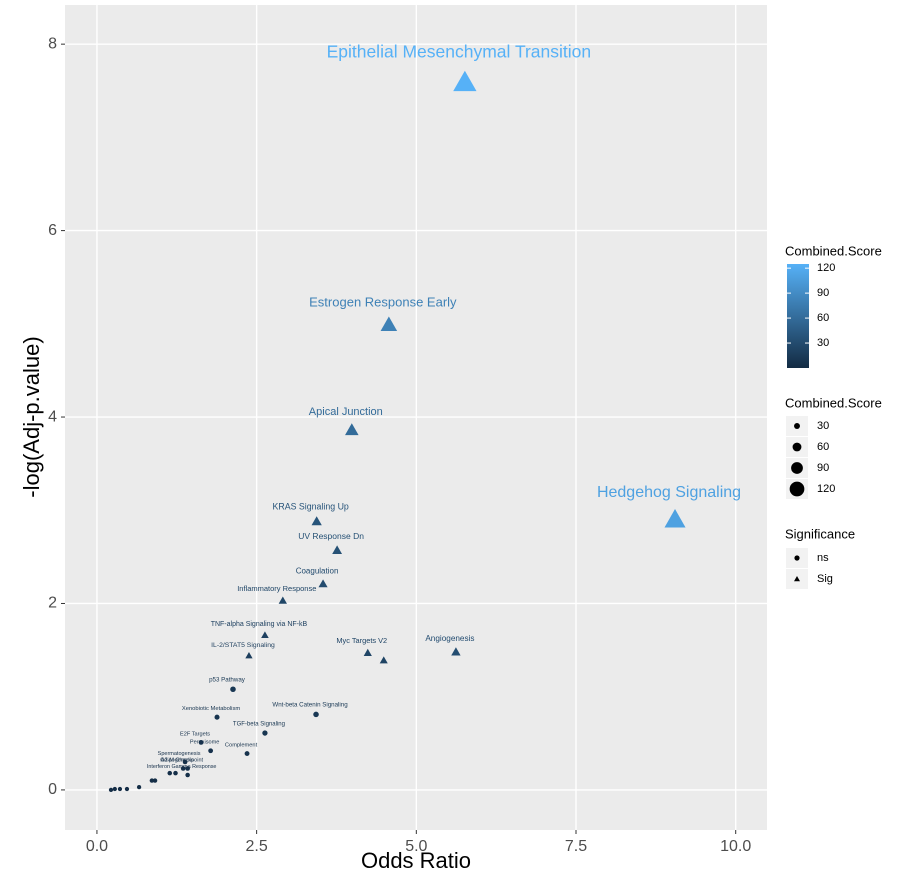 This screenshot has width=905, height=878. I want to click on point-label: G2-M Checkpoint, so click(181, 761).